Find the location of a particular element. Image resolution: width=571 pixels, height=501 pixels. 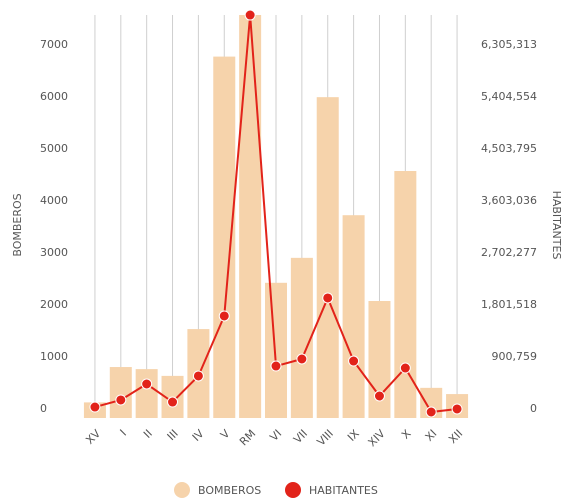

y-tick-label: 1000 is located at coordinates (54, 356).